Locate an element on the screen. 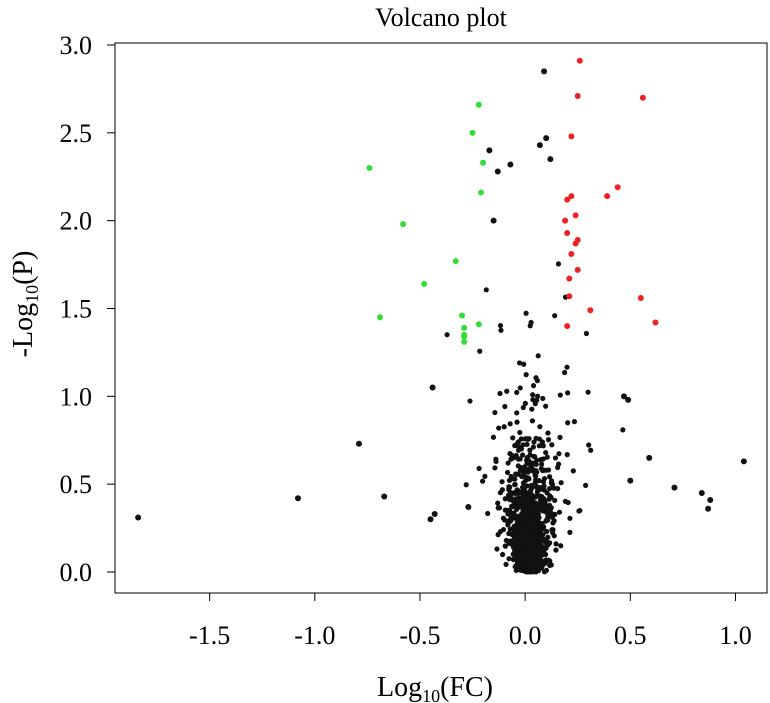 The height and width of the screenshot is (703, 770). x-tick-label: 0.5 is located at coordinates (630, 635).